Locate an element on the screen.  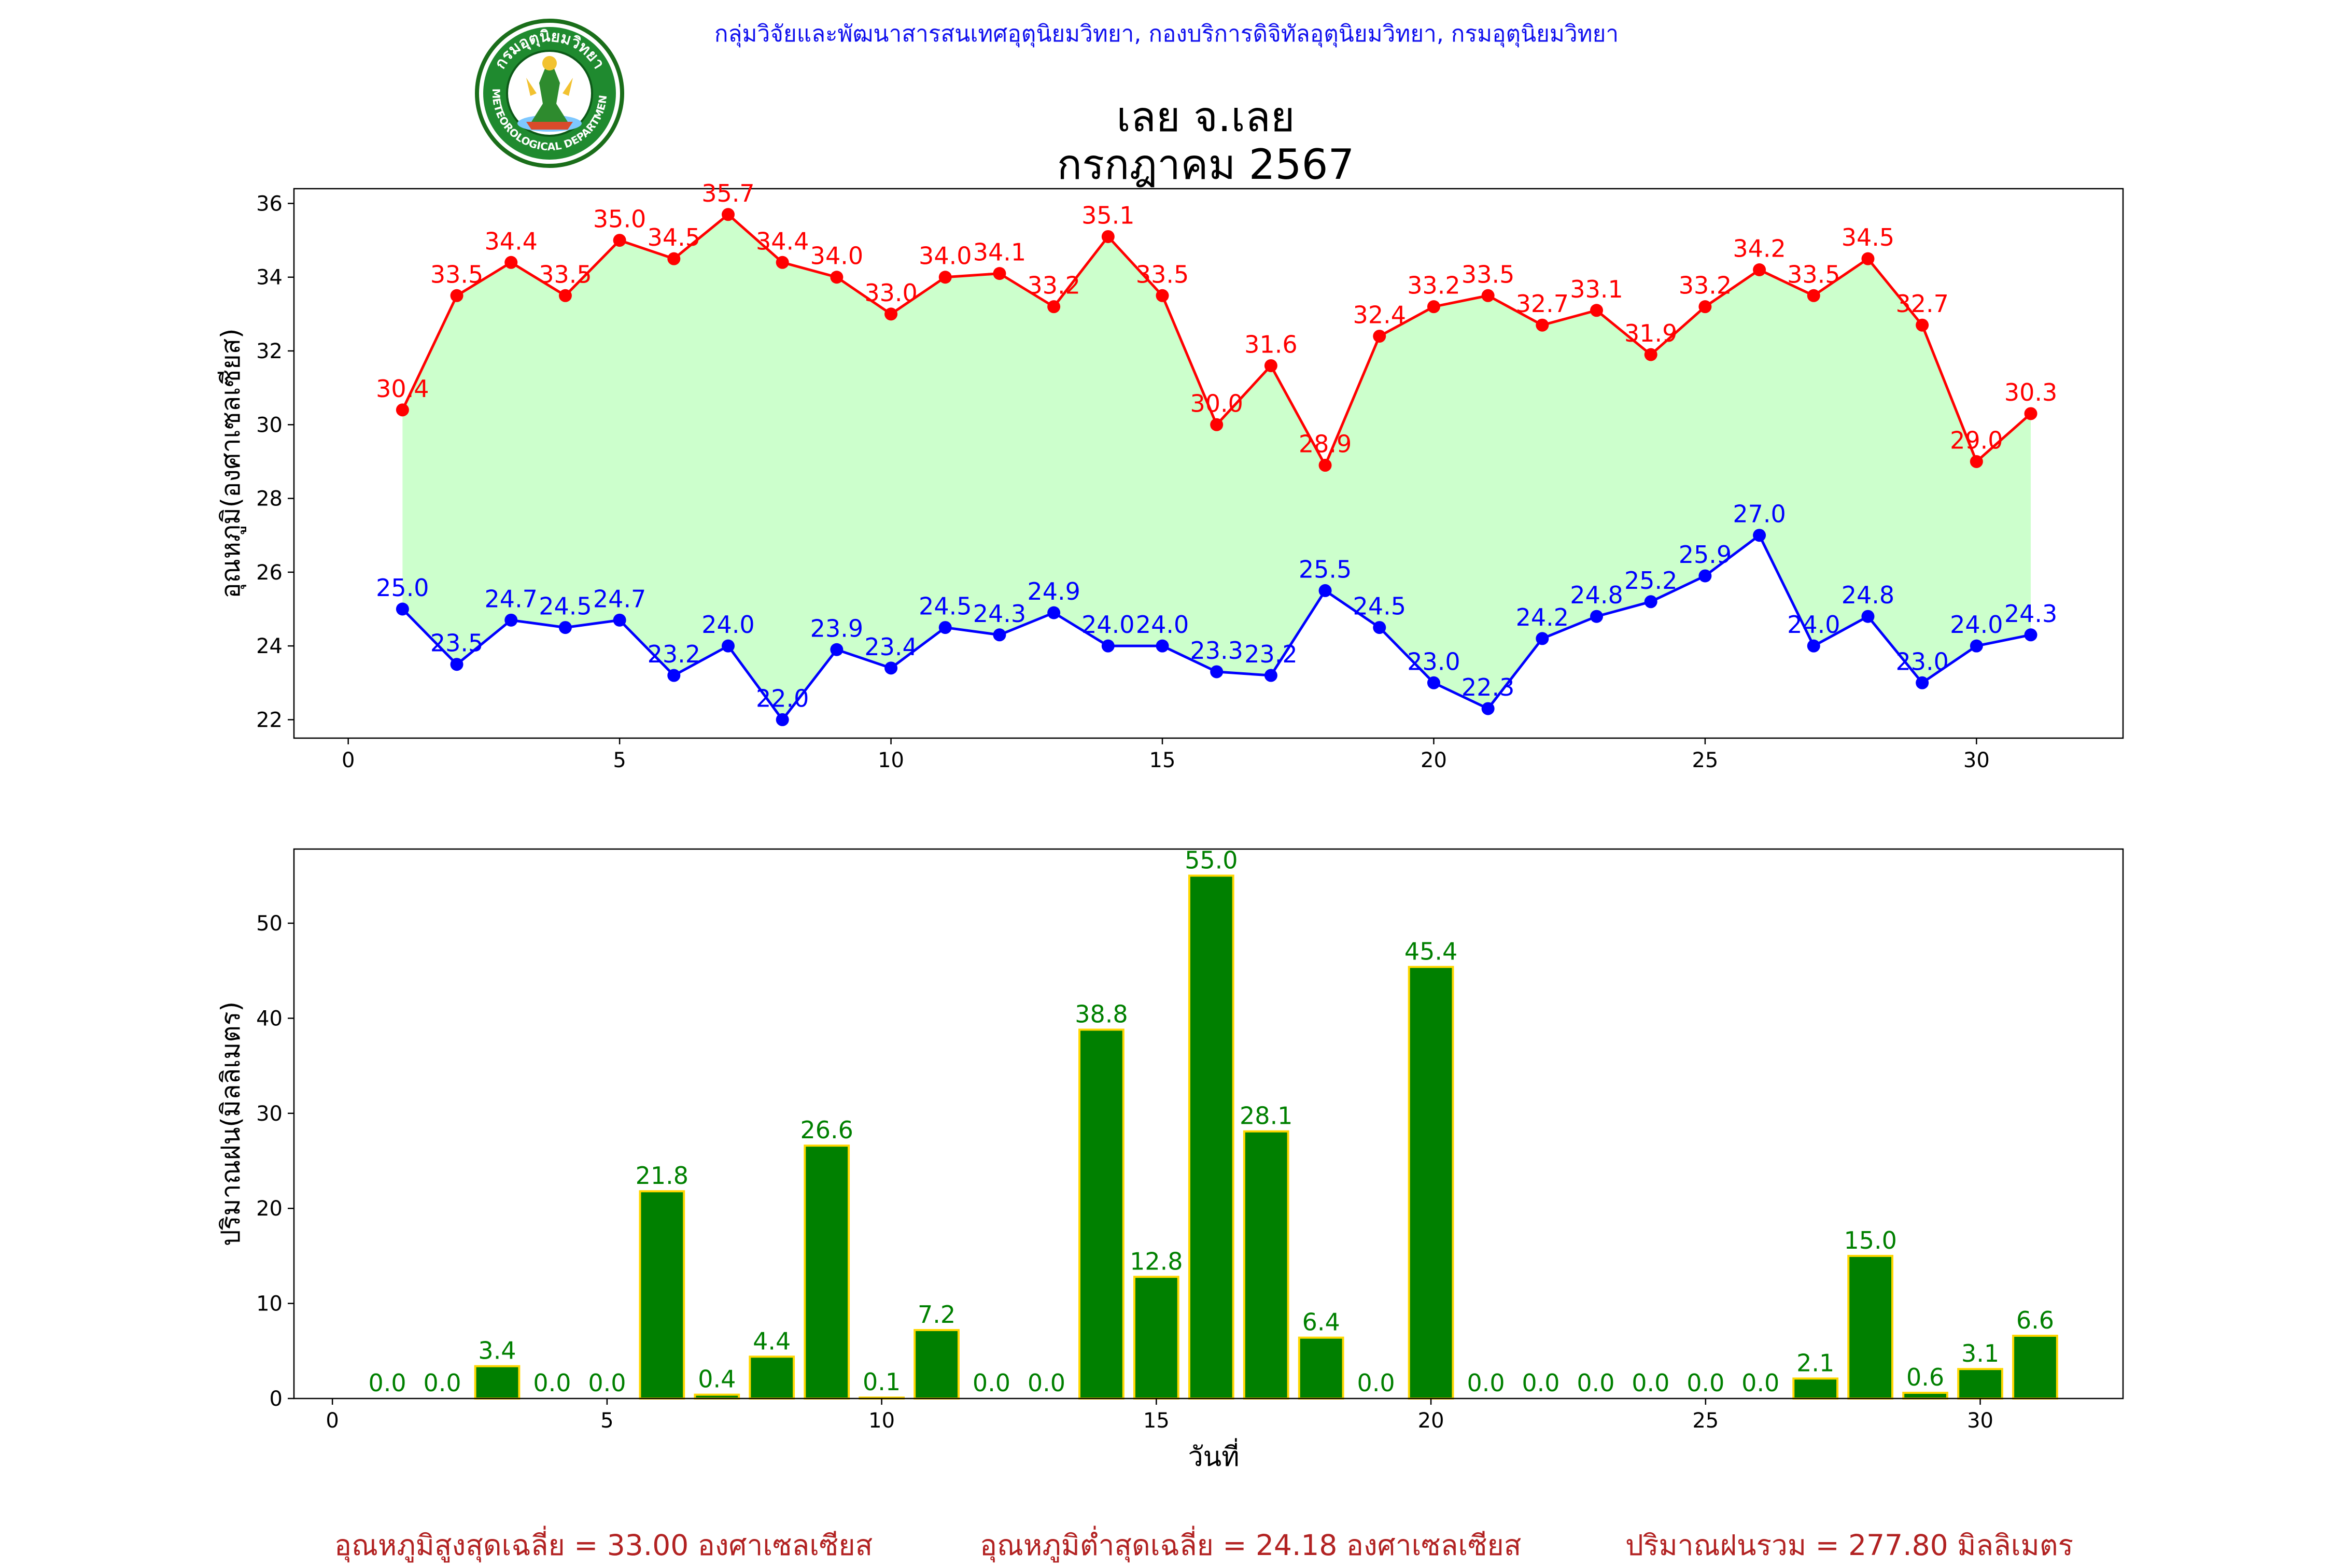
max-temperature-label: 29.0 is located at coordinates (1976, 440).